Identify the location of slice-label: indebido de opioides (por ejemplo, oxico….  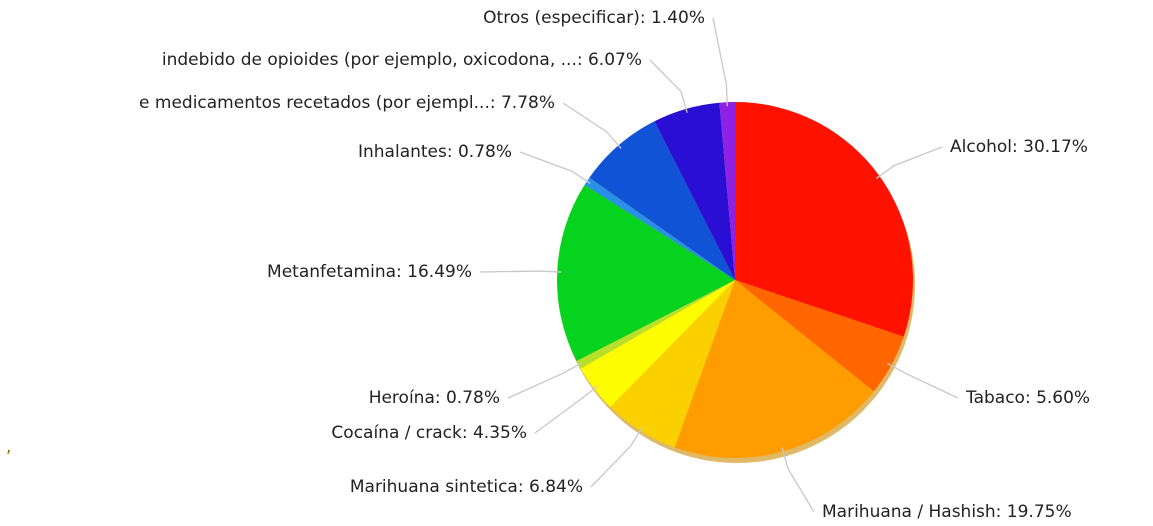
(402, 60).